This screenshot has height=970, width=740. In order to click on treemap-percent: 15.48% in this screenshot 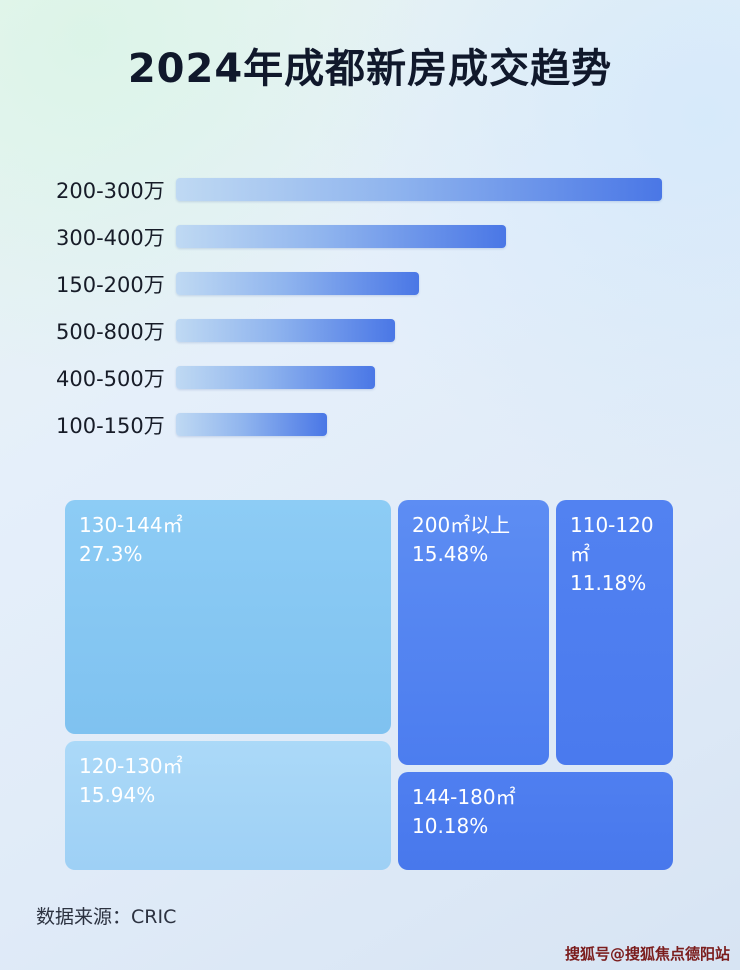, I will do `click(450, 554)`.